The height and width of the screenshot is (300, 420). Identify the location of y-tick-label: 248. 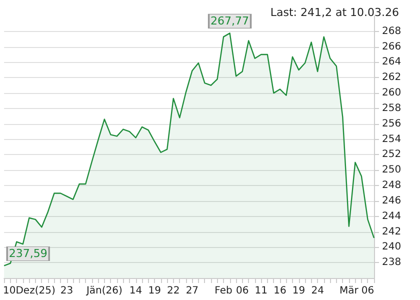
(392, 186).